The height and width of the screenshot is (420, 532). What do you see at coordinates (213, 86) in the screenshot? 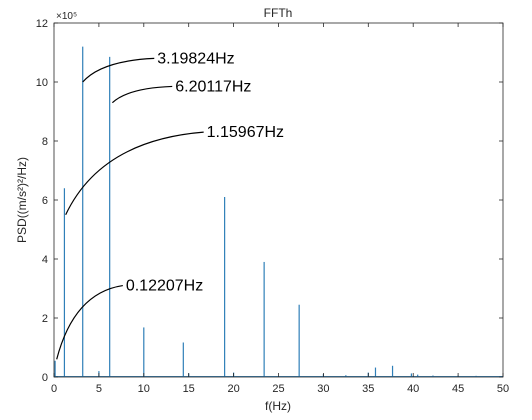
I see `annotation-label: 6.20117Hz` at bounding box center [213, 86].